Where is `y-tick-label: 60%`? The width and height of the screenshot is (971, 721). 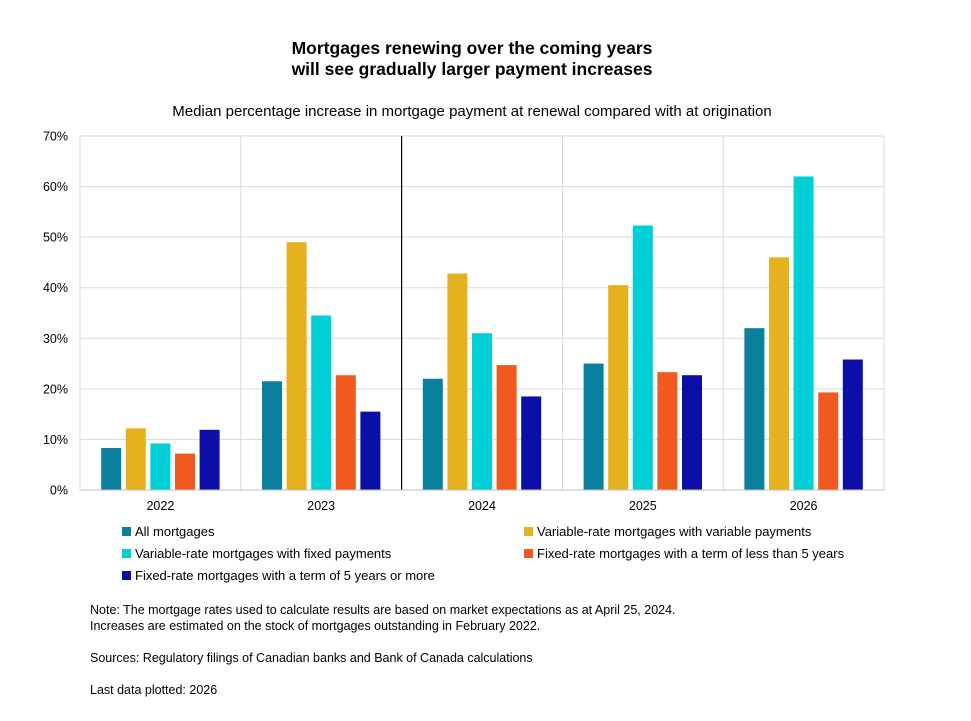 y-tick-label: 60% is located at coordinates (55, 187).